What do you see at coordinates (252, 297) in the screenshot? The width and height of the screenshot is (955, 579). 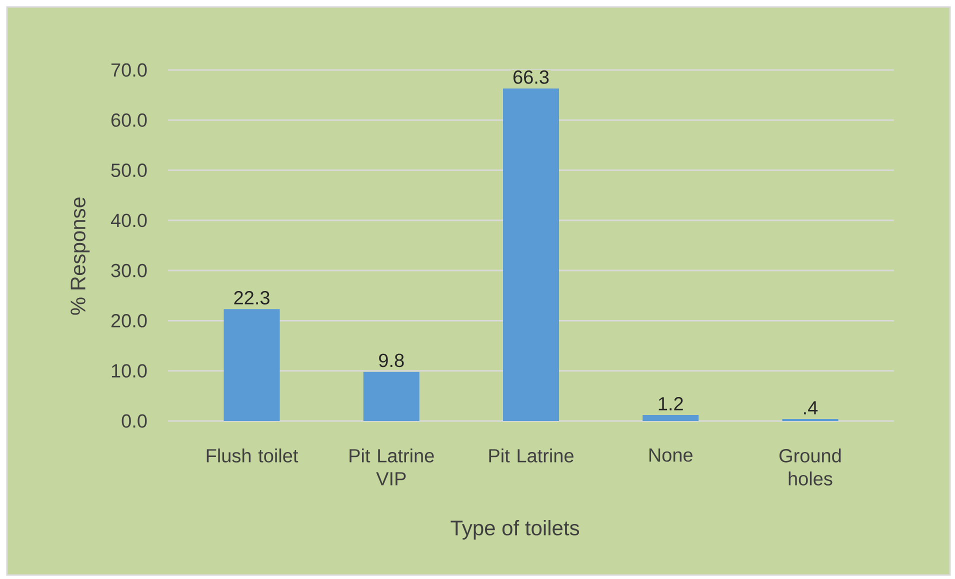 I see `data-label: 22.3` at bounding box center [252, 297].